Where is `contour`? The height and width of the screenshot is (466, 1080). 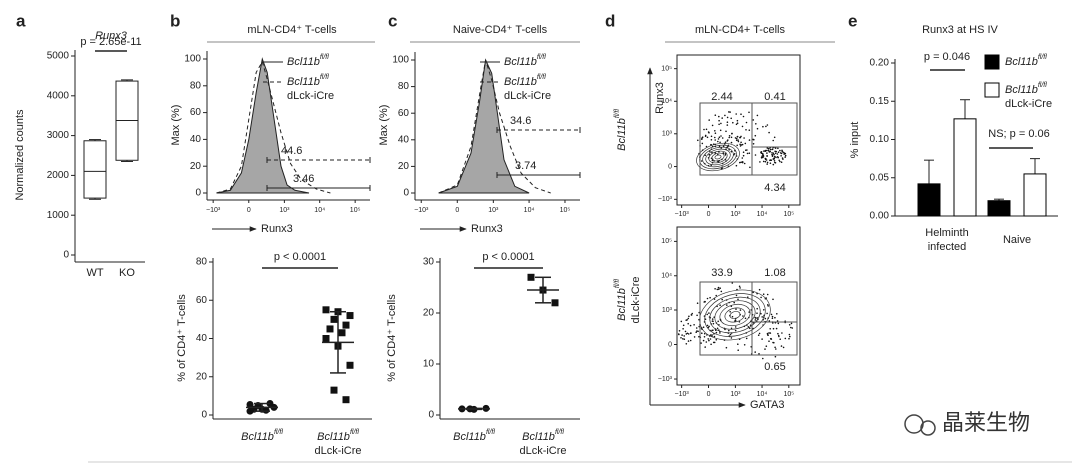
contour is located at coordinates (735, 315).